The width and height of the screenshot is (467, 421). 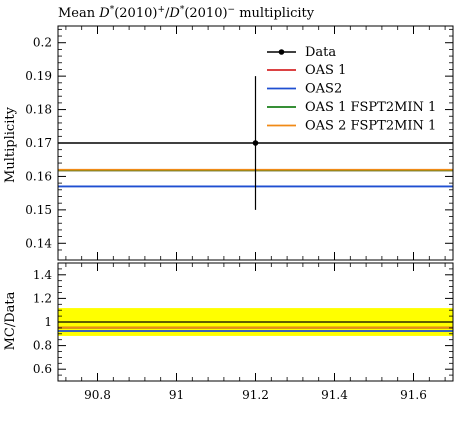 What do you see at coordinates (38, 110) in the screenshot?
I see `main-y-tick-label: 0.18` at bounding box center [38, 110].